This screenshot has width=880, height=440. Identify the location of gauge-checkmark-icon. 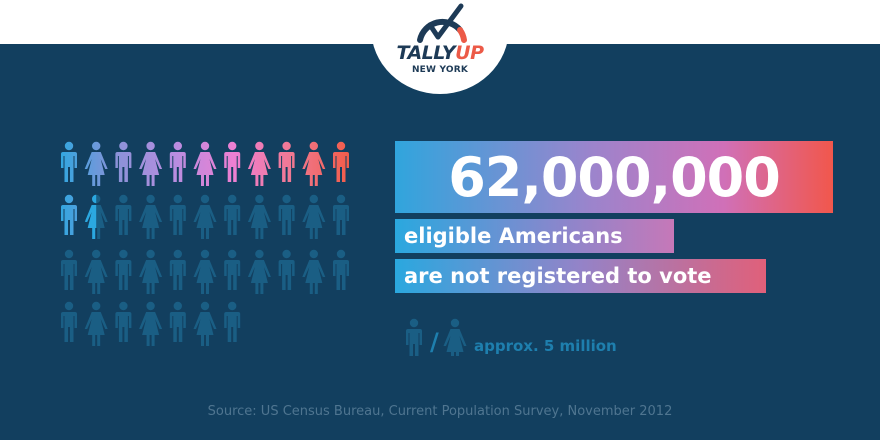
(442, 23).